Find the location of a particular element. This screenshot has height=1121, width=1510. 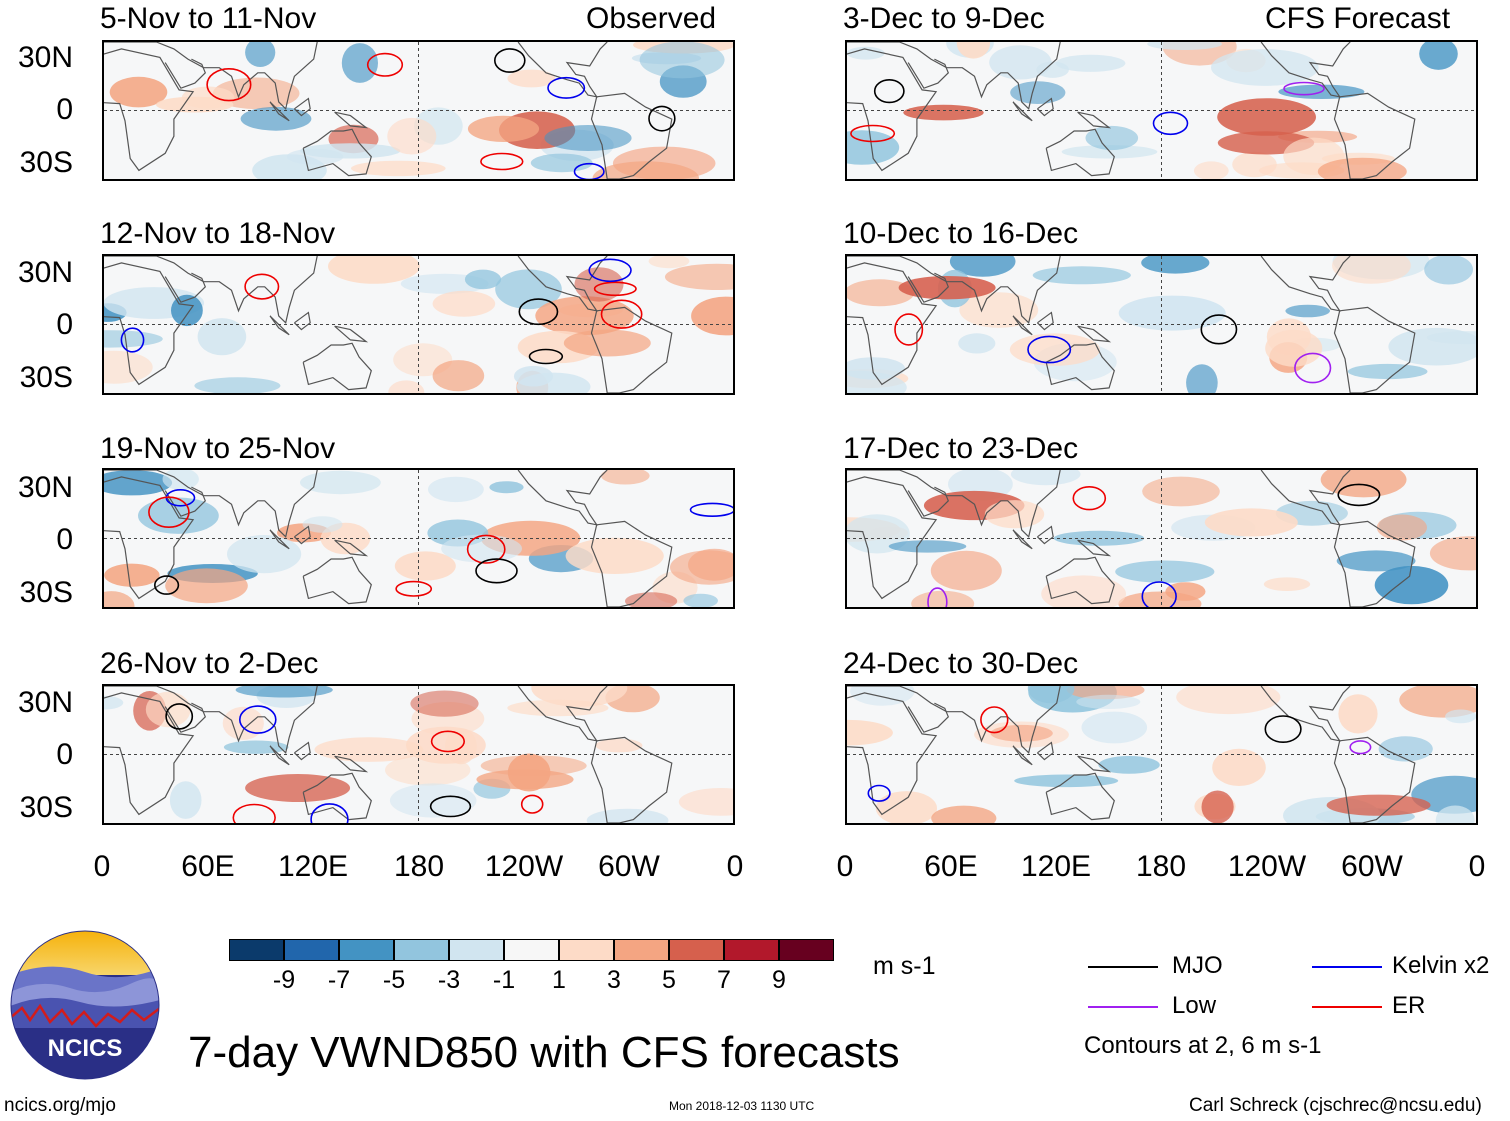

legend-note: Contours at 2, 6 m s-1 is located at coordinates (1203, 1045).